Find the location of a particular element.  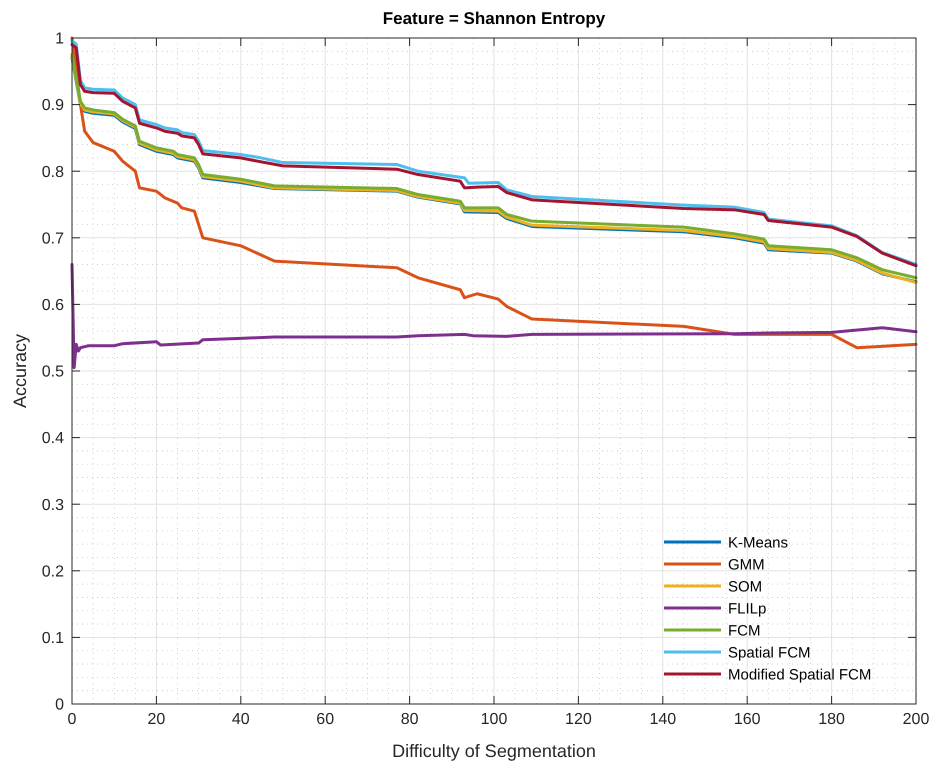

legend-label: Modified Spatial FCM is located at coordinates (800, 675).